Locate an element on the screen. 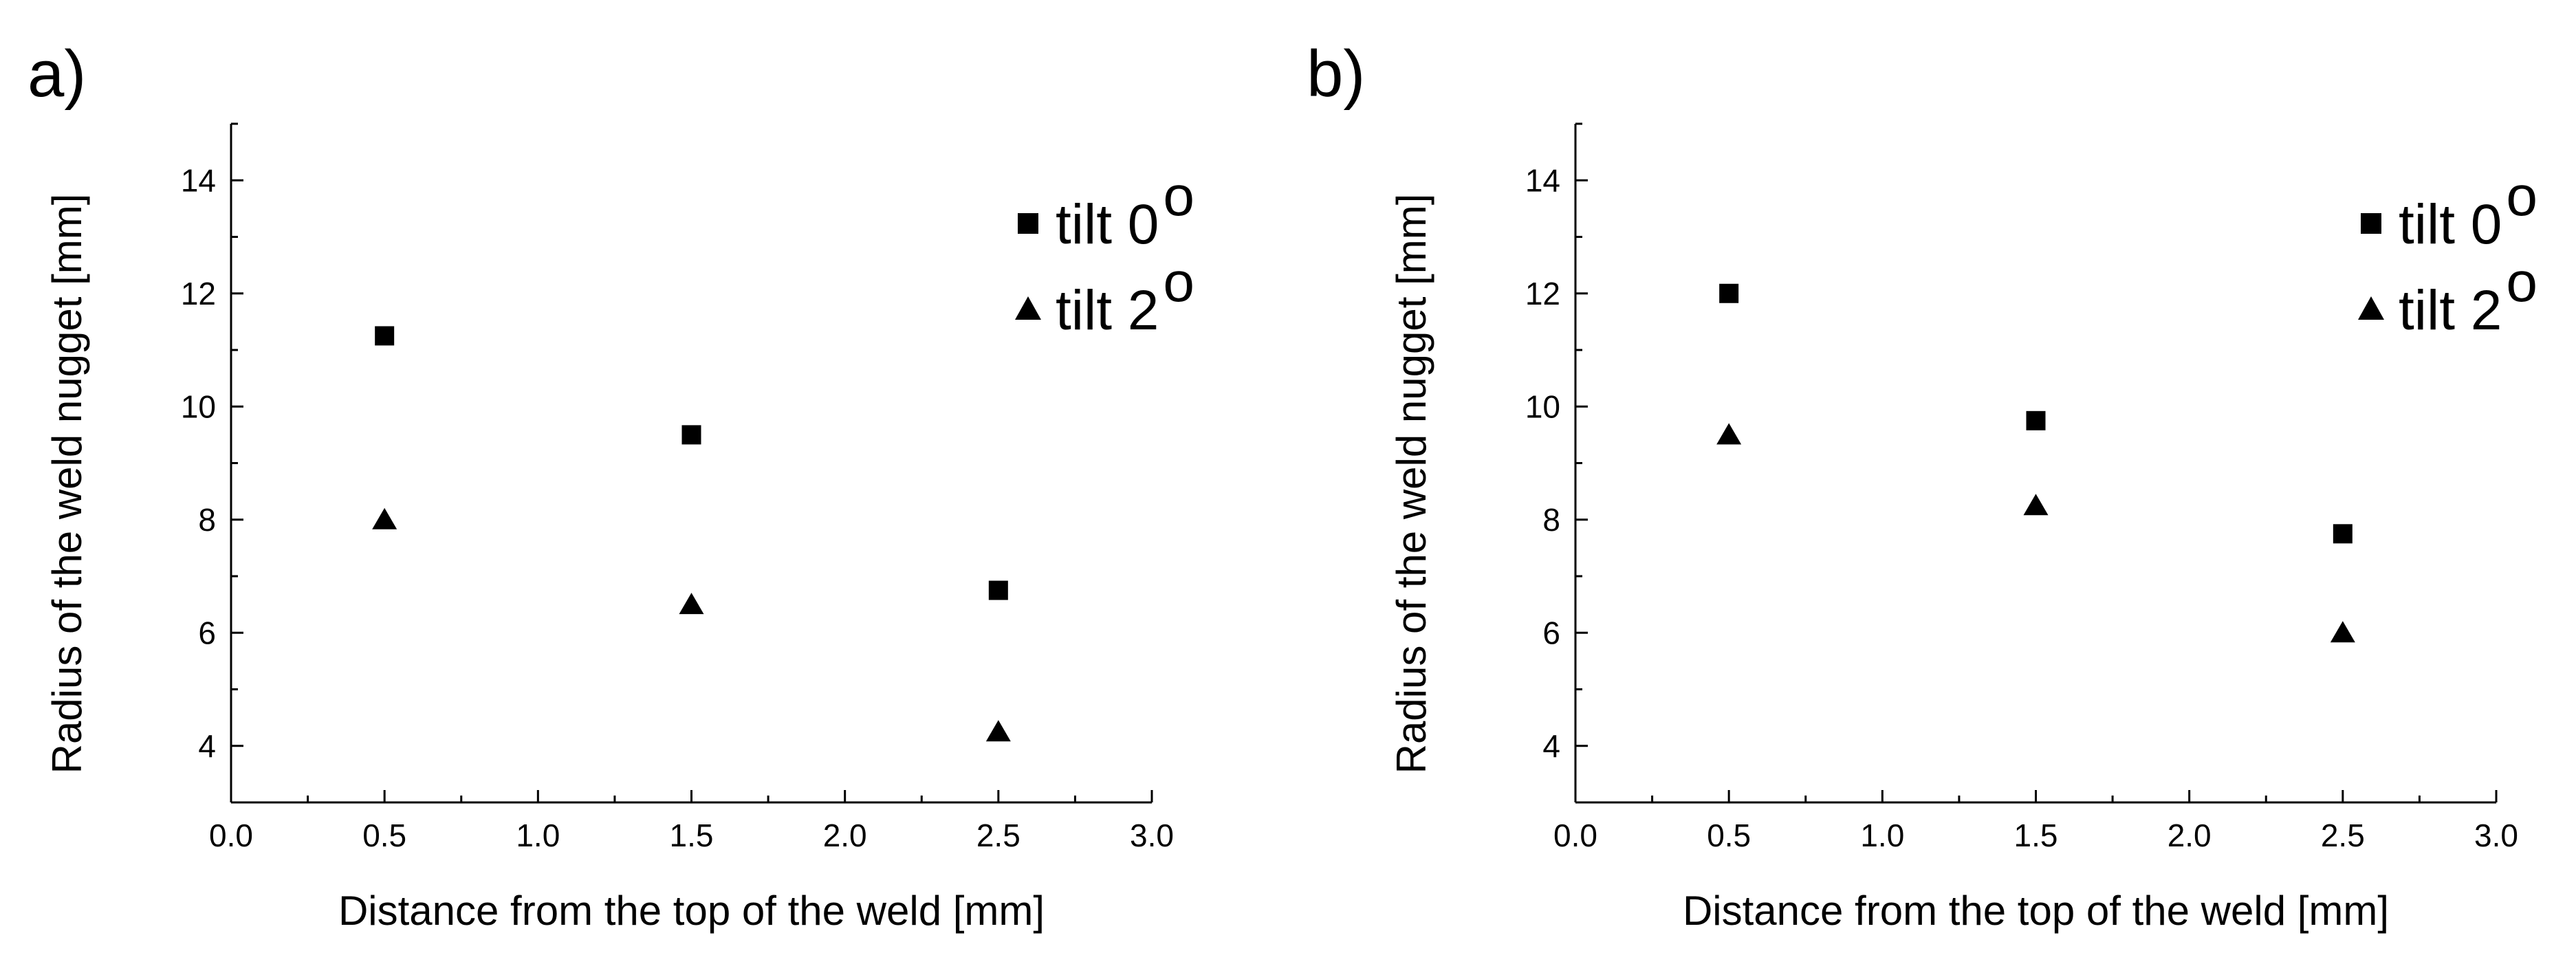  panel-label: a) is located at coordinates (57, 74).